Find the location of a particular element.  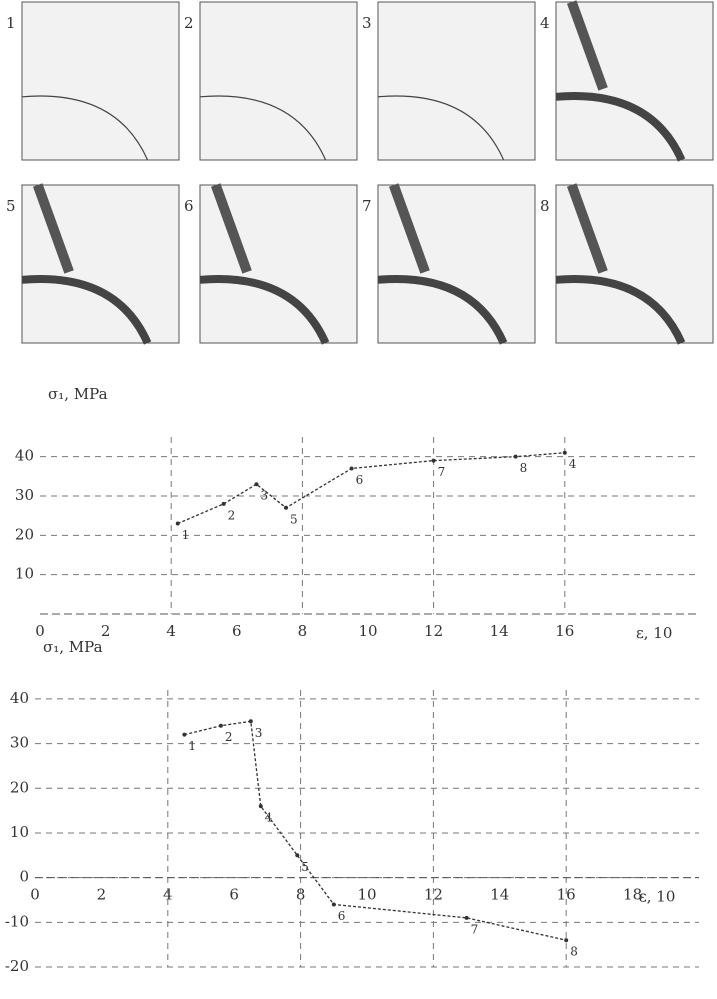

panel-label: 7 is located at coordinates (367, 206).